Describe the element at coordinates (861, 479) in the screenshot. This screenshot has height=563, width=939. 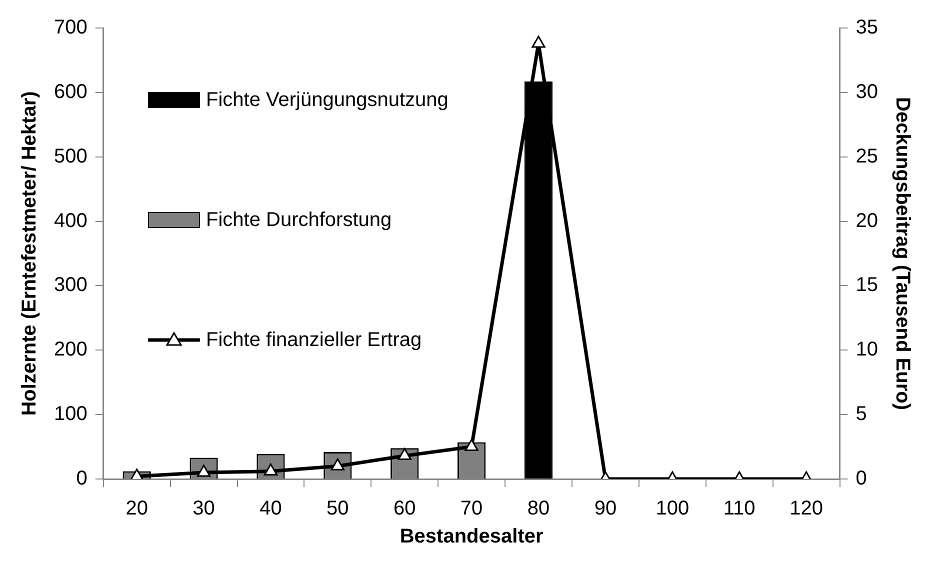
I see `y2-tick-label: 0` at that location.